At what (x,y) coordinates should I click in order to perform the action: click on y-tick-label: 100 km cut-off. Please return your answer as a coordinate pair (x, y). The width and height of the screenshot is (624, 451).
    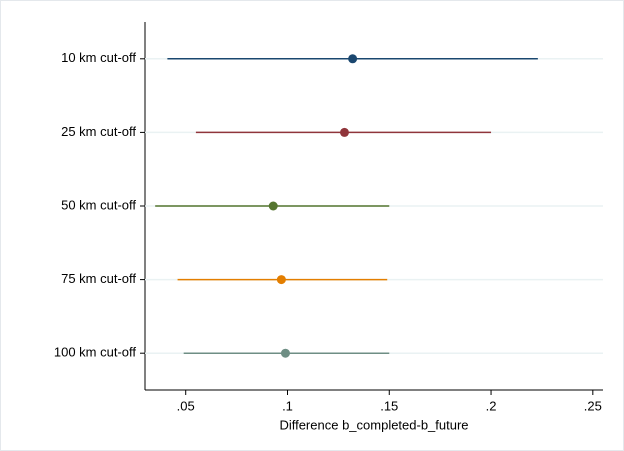
    Looking at the image, I should click on (95, 352).